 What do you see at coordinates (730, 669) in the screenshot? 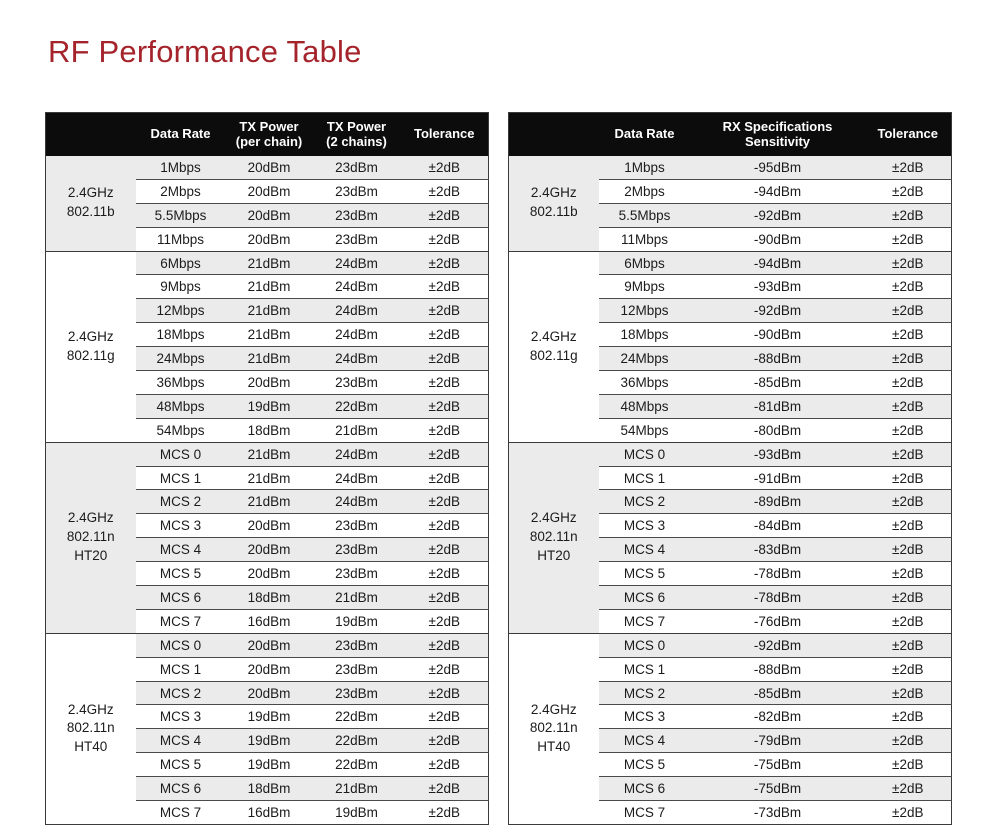
I see `table-row: MCS 1 -88dBm ±2dB` at bounding box center [730, 669].